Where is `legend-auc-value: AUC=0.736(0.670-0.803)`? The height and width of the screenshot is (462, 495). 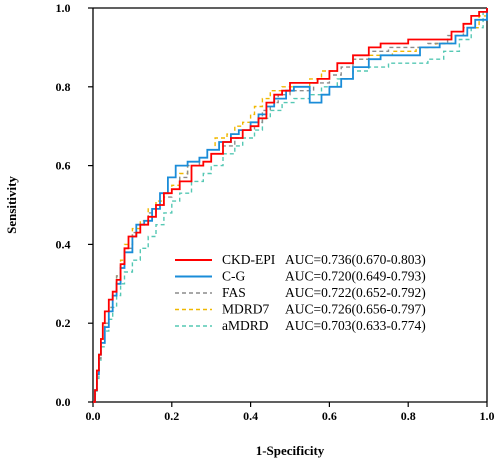 legend-auc-value: AUC=0.736(0.670-0.803) is located at coordinates (355, 259).